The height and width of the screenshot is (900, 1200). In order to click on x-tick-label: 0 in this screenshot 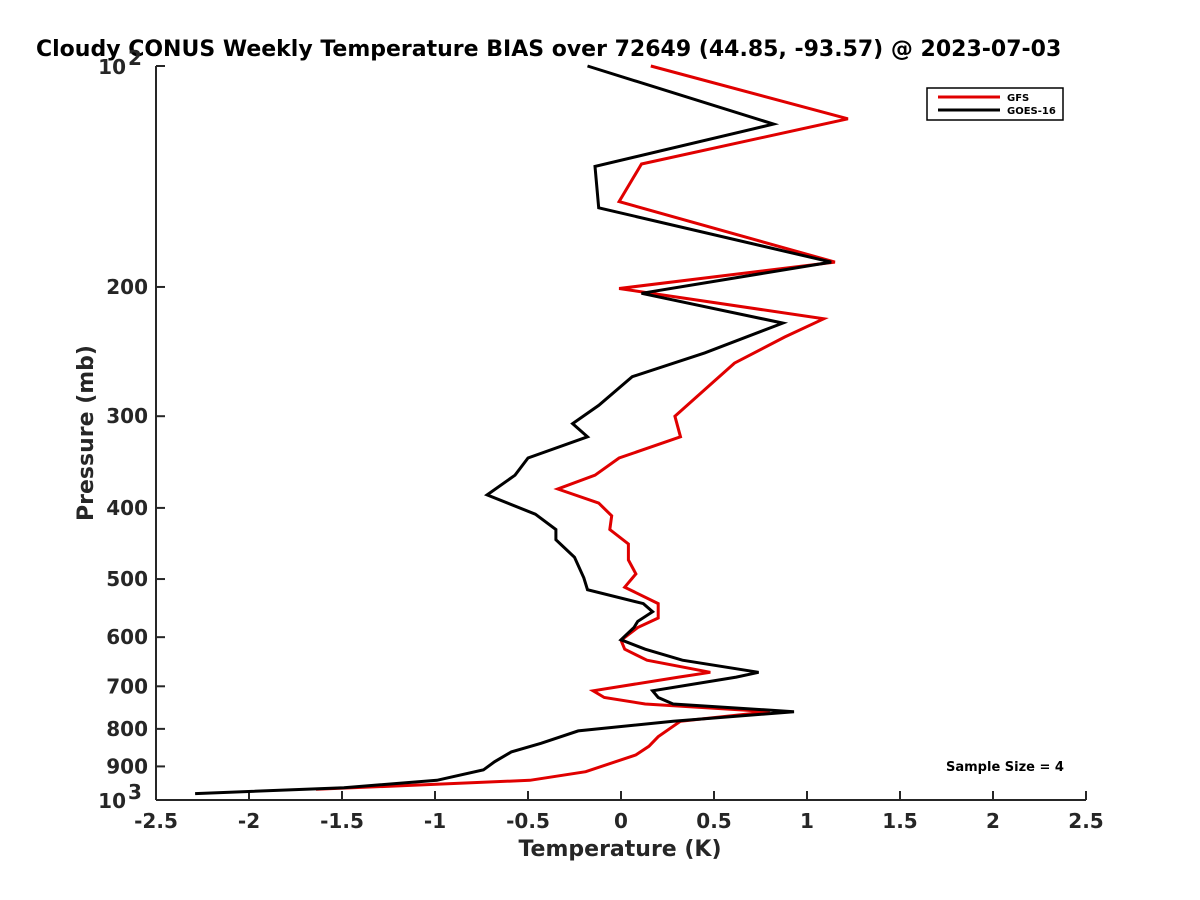, I will do `click(621, 821)`.